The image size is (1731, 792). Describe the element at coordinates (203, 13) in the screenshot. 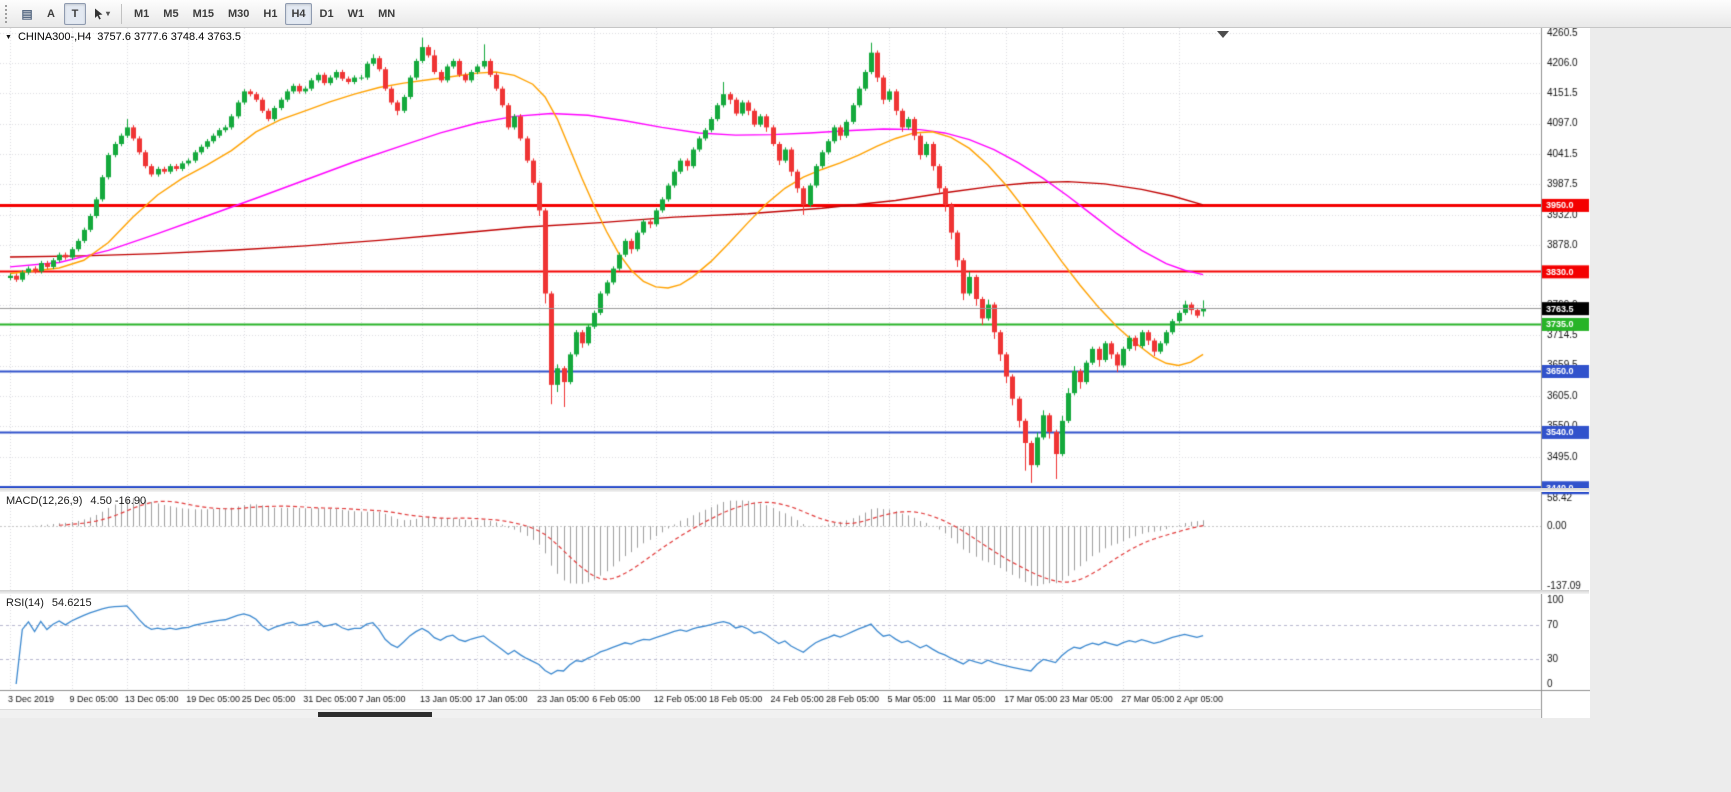

I see `timeframe-button-m15: M15` at that location.